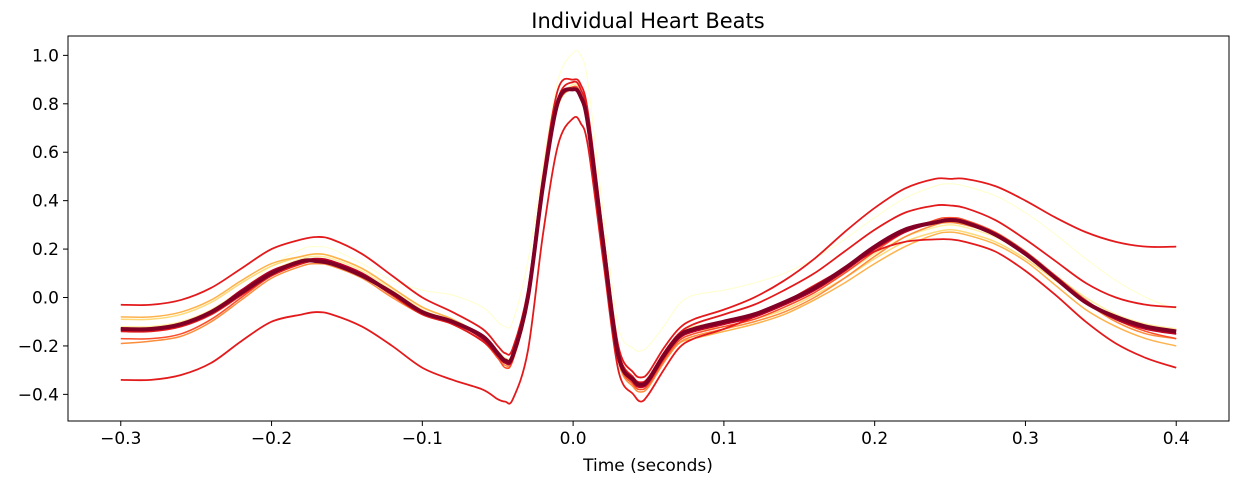 The height and width of the screenshot is (484, 1239). I want to click on y-tick-label: 0.0, so click(45, 299).